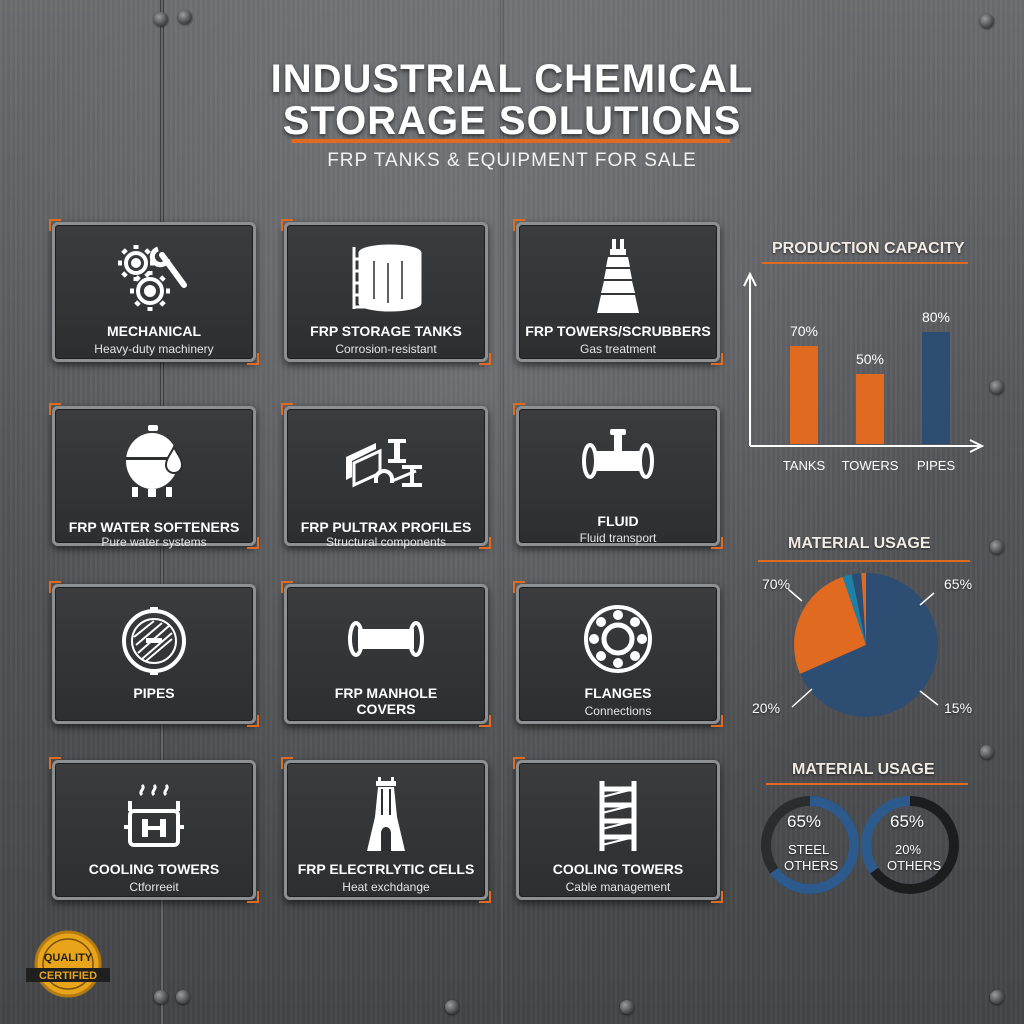  Describe the element at coordinates (154, 277) in the screenshot. I see `gears-wrench-icon` at that location.